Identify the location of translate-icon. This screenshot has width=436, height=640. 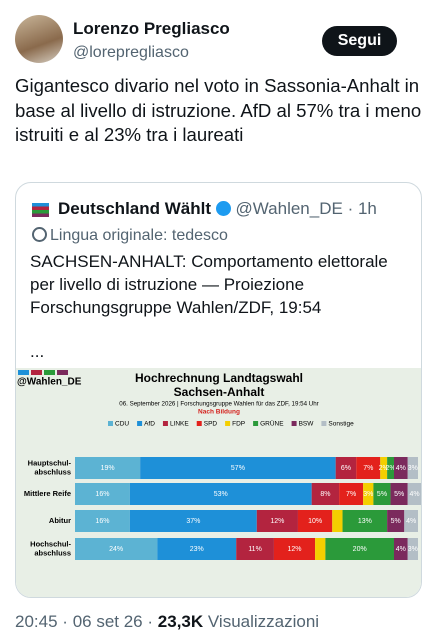
(39, 234).